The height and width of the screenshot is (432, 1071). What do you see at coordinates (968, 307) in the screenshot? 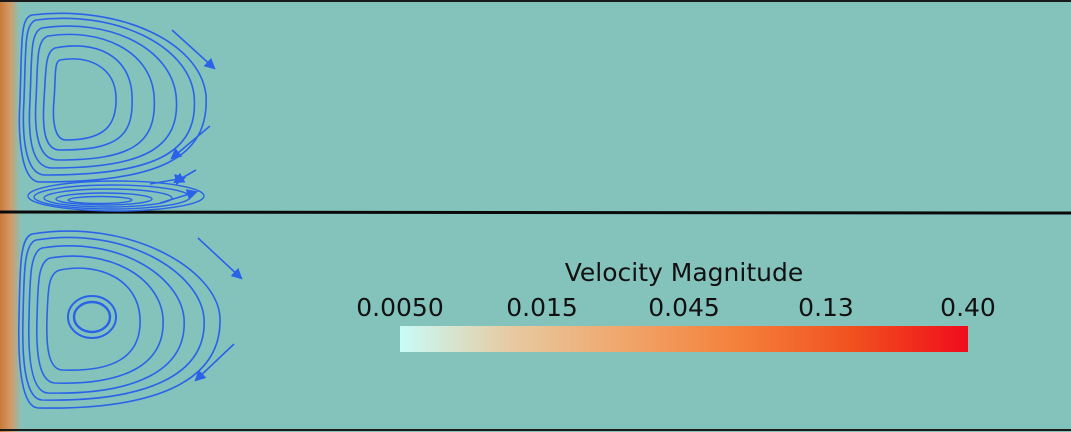
I see `colorbar-tick: 0.40` at bounding box center [968, 307].